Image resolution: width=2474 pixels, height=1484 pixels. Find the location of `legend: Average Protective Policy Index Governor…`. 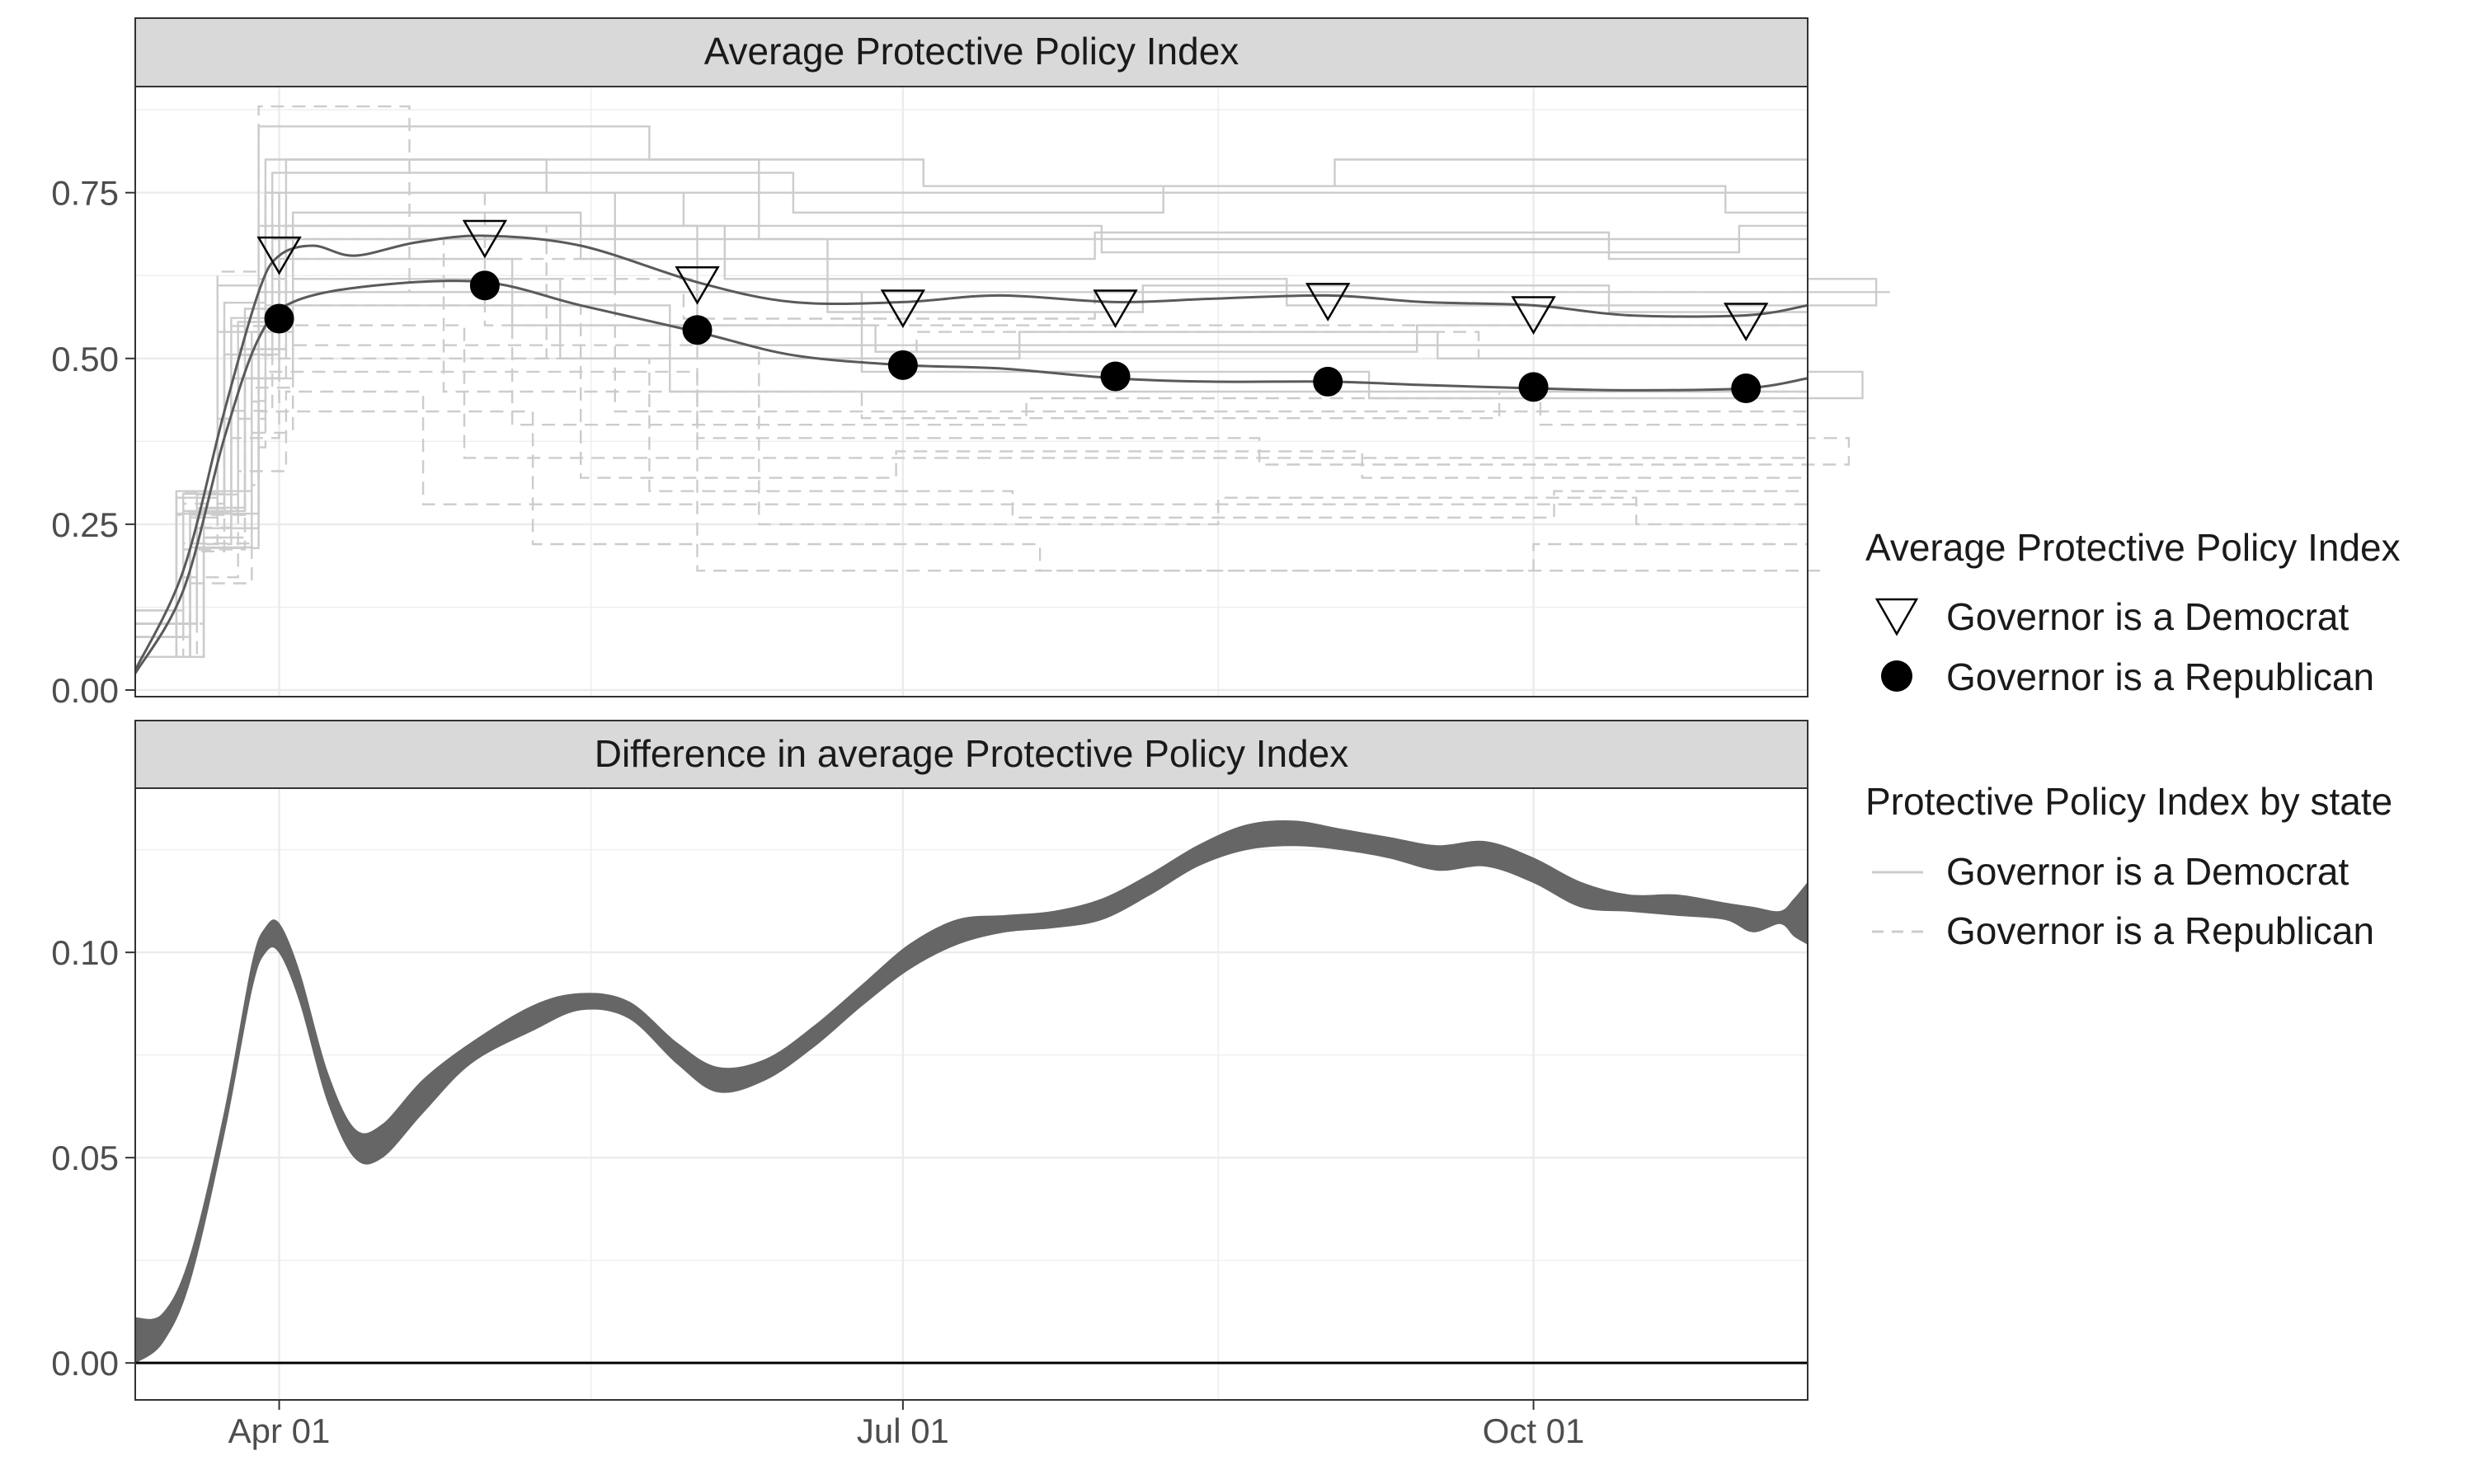

legend: Average Protective Policy Index Governor… is located at coordinates (2133, 739).